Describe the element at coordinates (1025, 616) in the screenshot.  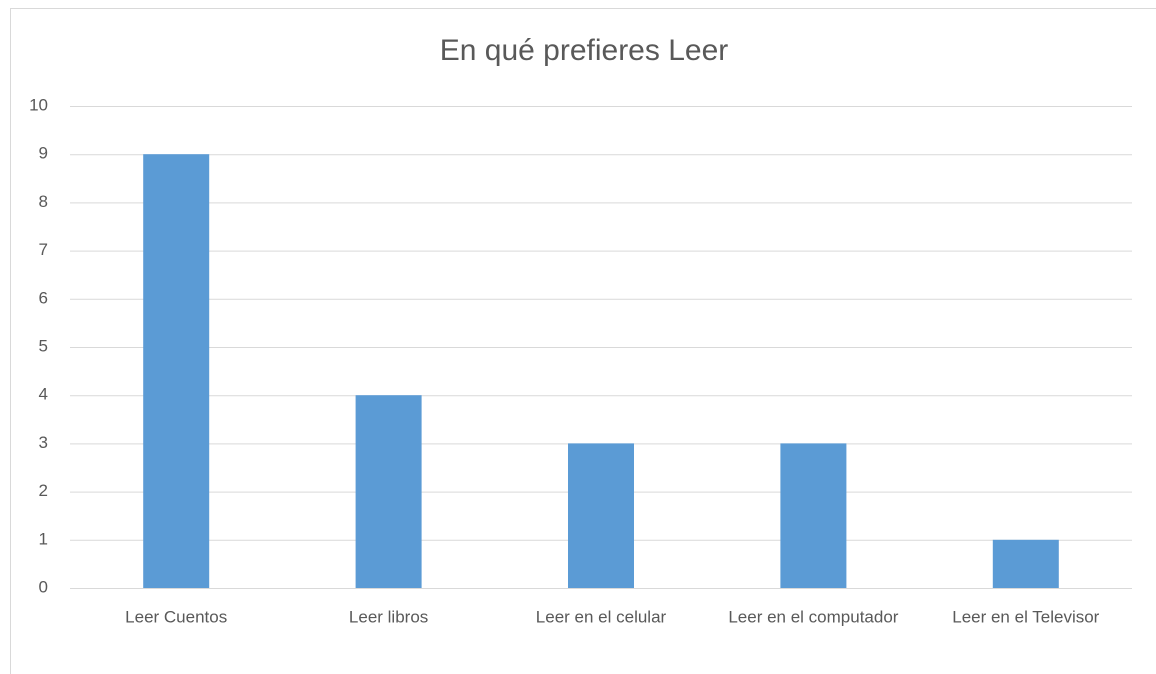
I see `x-tick-label: Leer en el Televisor` at that location.